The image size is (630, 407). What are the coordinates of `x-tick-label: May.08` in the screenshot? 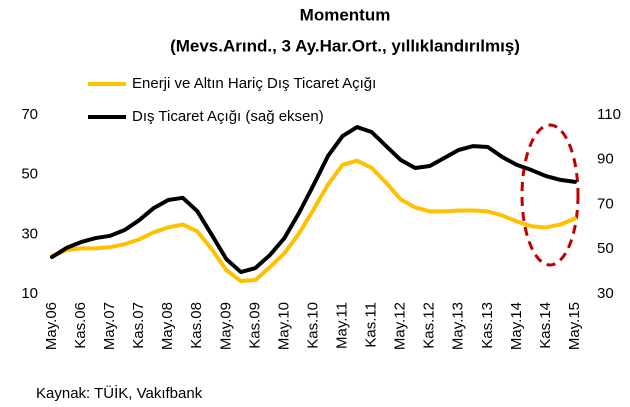 It's located at (167, 326).